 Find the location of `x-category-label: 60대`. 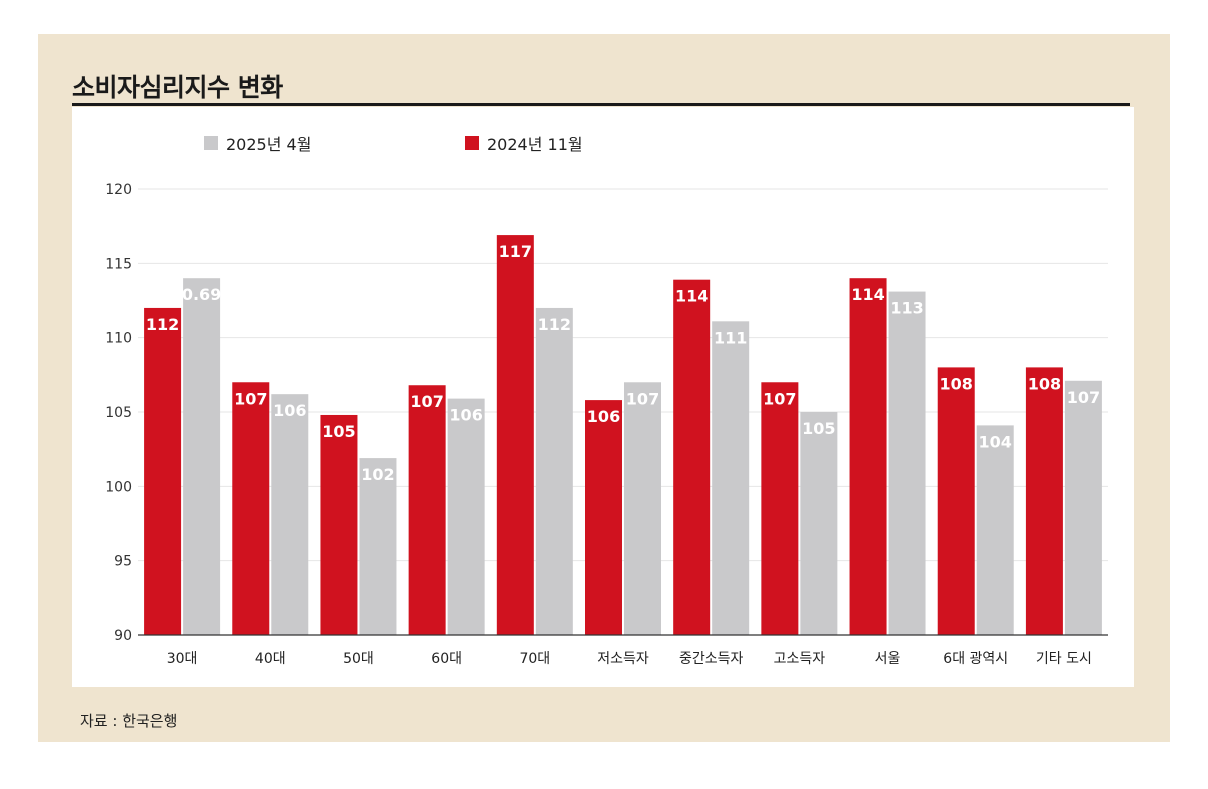

x-category-label: 60대 is located at coordinates (446, 659).